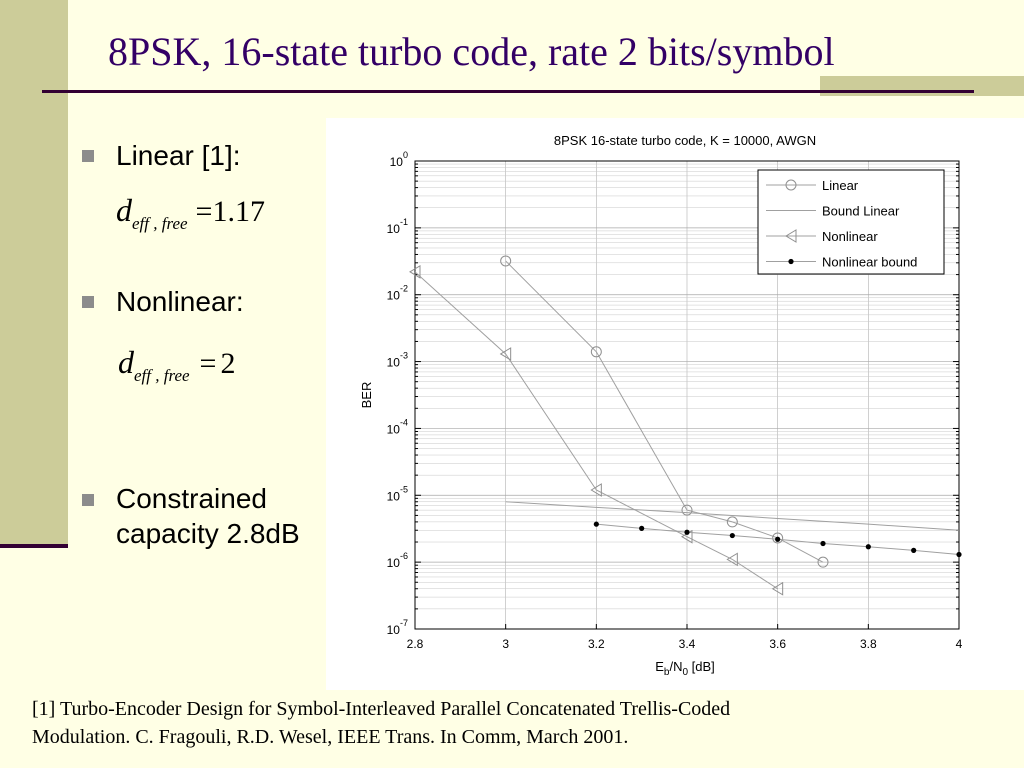 Image resolution: width=1024 pixels, height=768 pixels. Describe the element at coordinates (397, 360) in the screenshot. I see `y-tick-label: 10⁻³` at that location.